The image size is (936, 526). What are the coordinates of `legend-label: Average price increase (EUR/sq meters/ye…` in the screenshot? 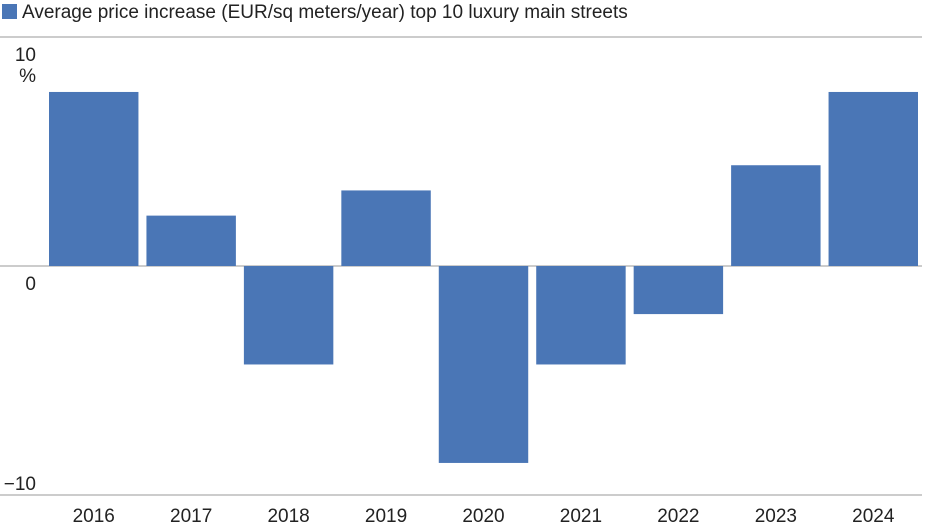 It's located at (325, 12).